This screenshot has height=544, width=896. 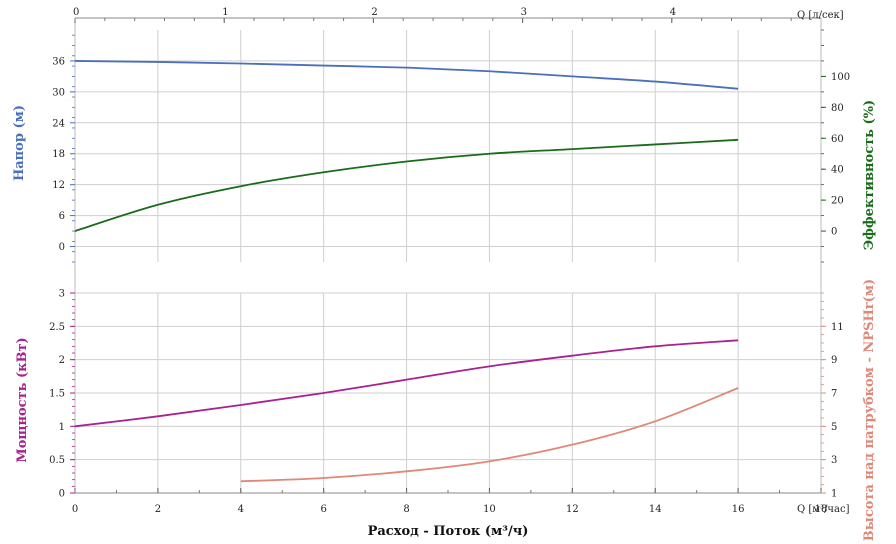 I want to click on npshr-axis-tick-label: 9, so click(x=834, y=360).